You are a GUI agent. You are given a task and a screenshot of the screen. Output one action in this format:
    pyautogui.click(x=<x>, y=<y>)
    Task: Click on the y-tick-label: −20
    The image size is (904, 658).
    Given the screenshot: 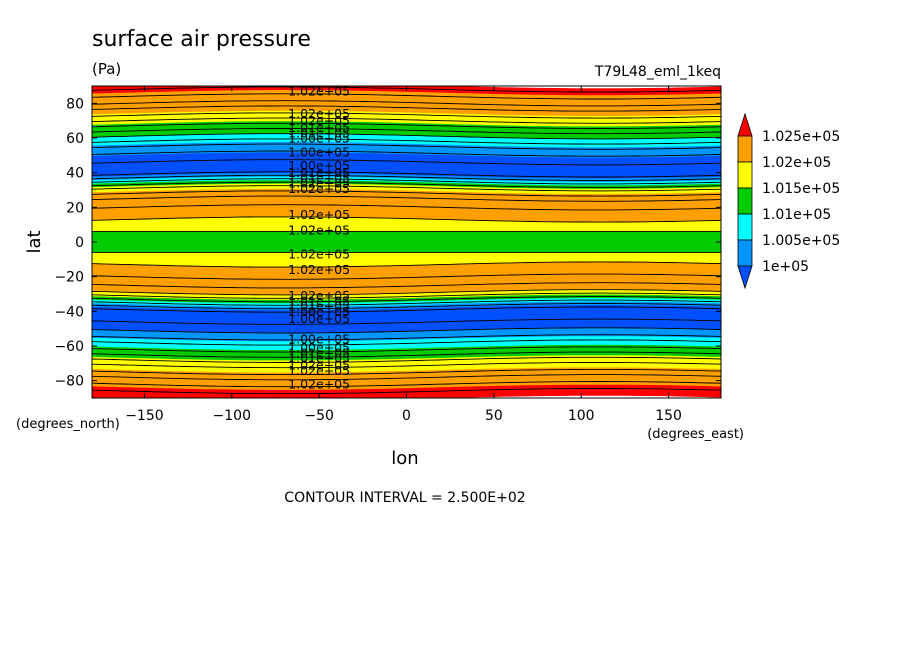 What is the action you would take?
    pyautogui.click(x=69, y=278)
    